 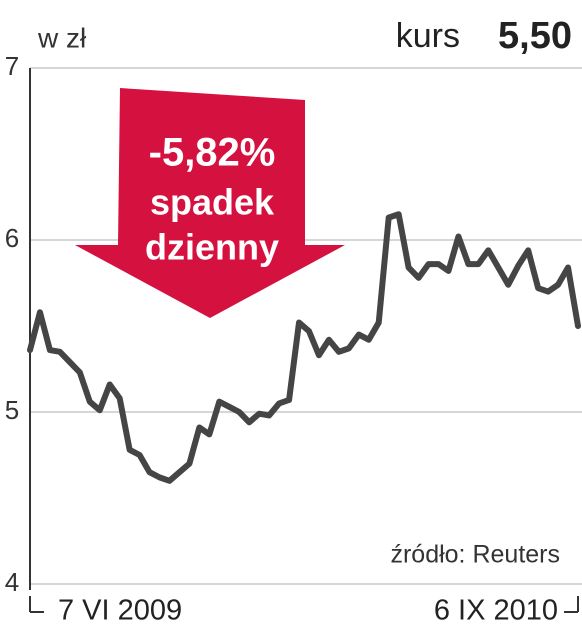 I want to click on badge-line: dzienny, so click(x=212, y=247).